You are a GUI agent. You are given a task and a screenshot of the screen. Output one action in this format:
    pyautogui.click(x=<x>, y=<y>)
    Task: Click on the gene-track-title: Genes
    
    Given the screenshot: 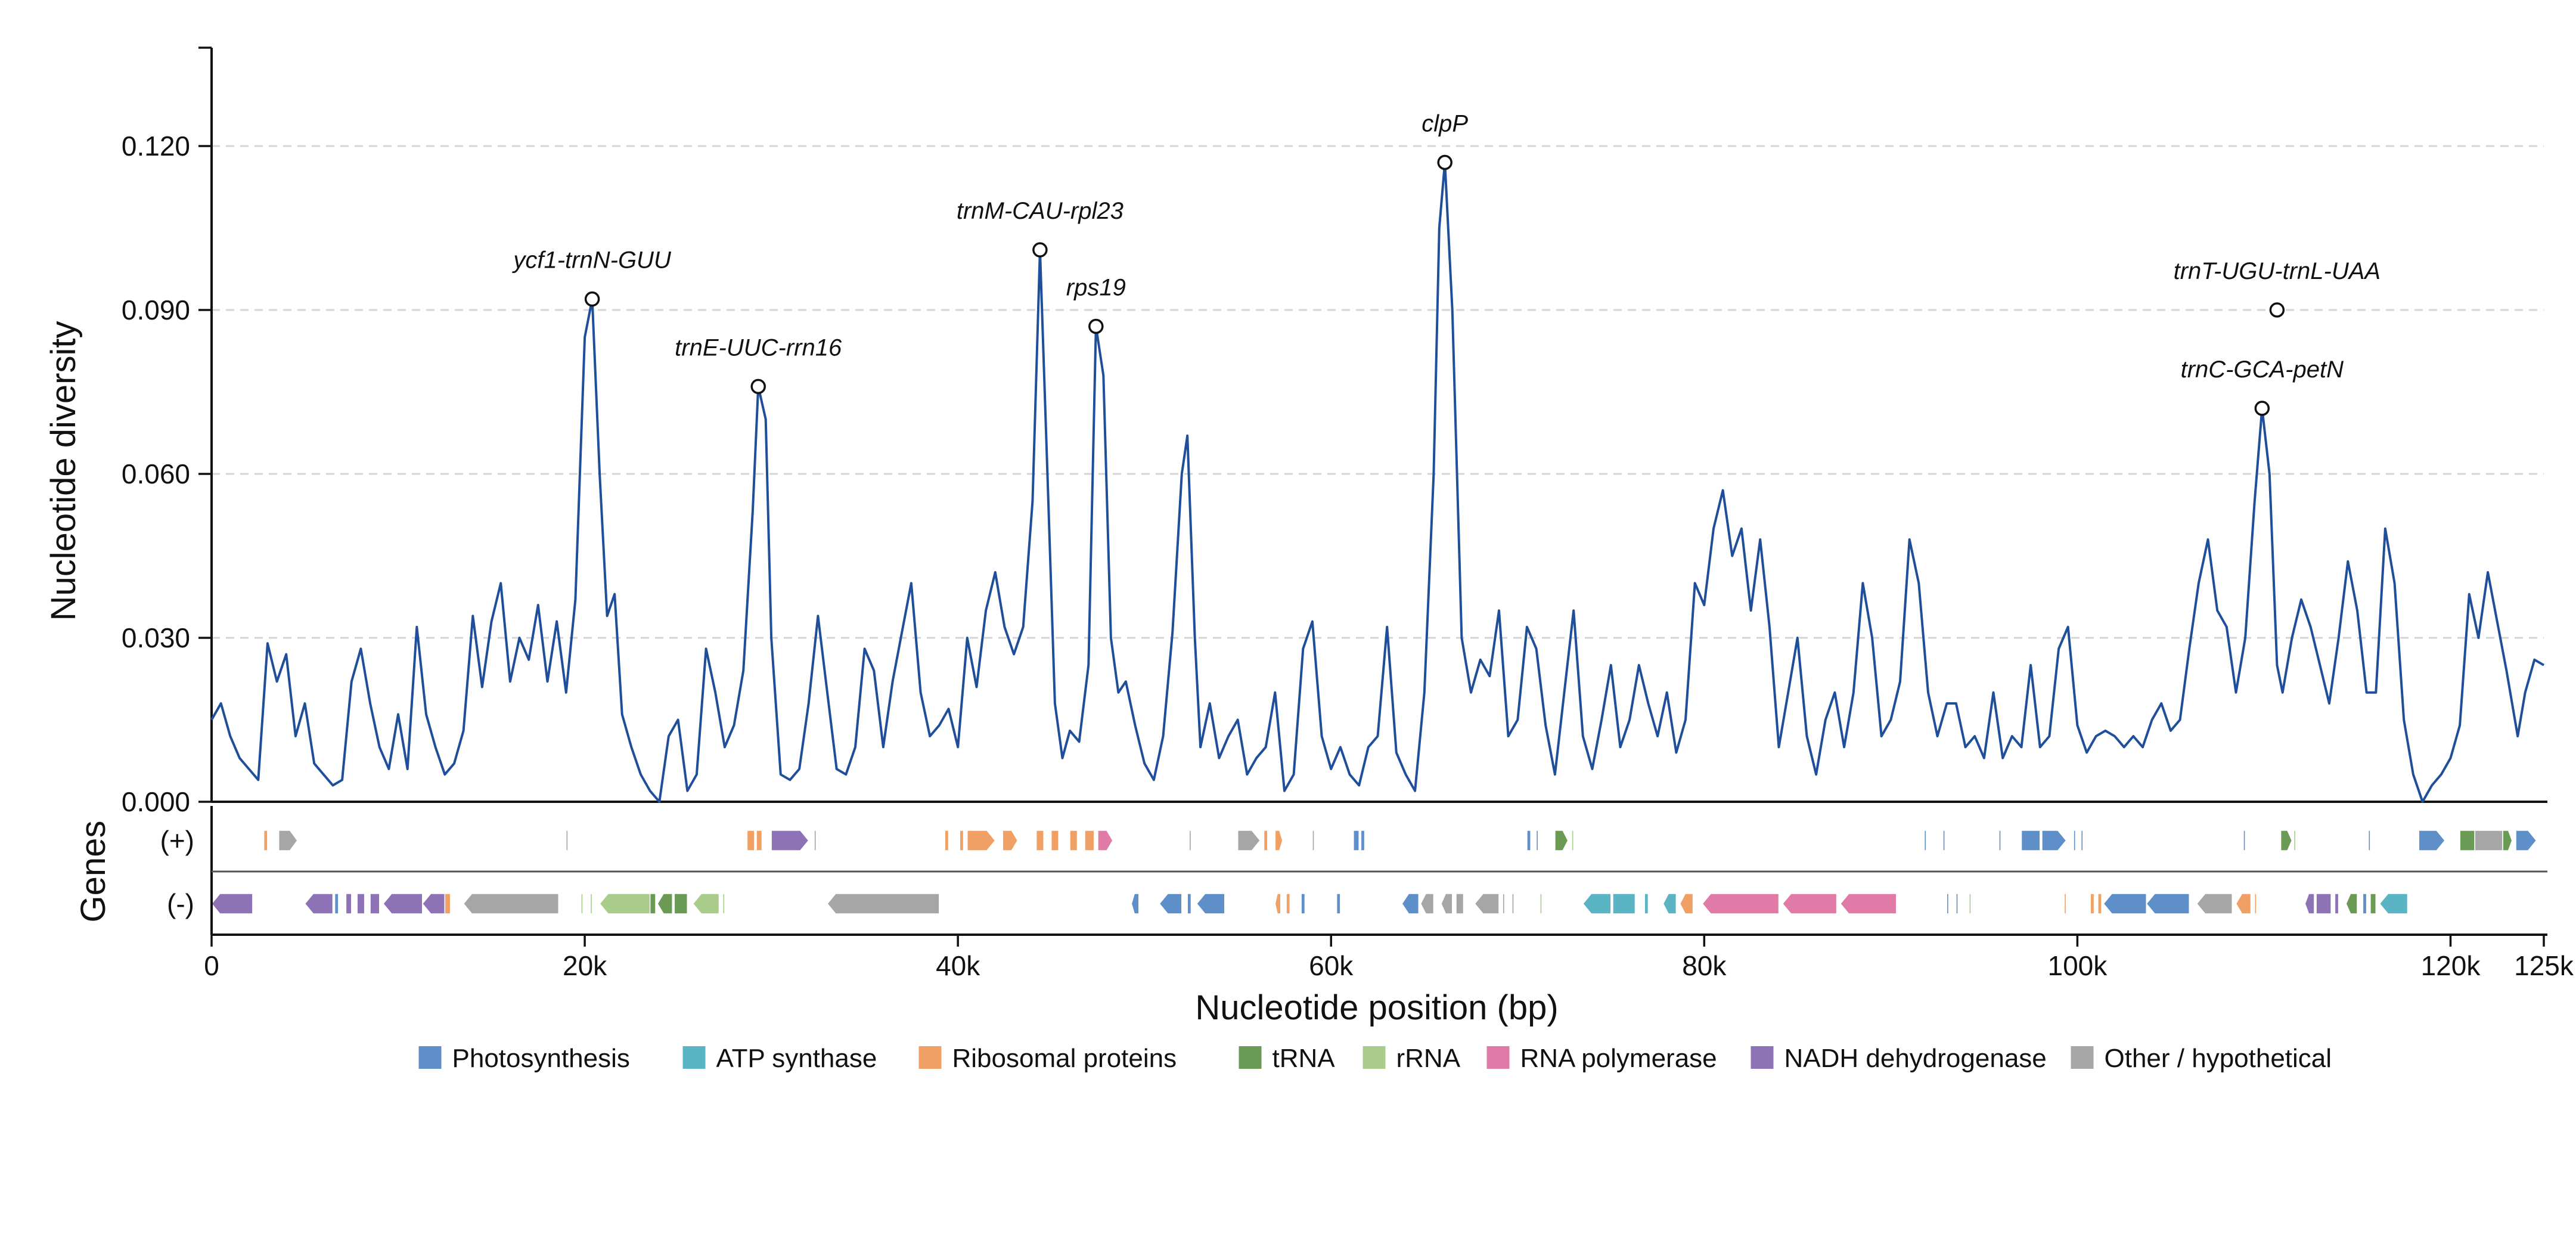 What is the action you would take?
    pyautogui.click(x=93, y=872)
    